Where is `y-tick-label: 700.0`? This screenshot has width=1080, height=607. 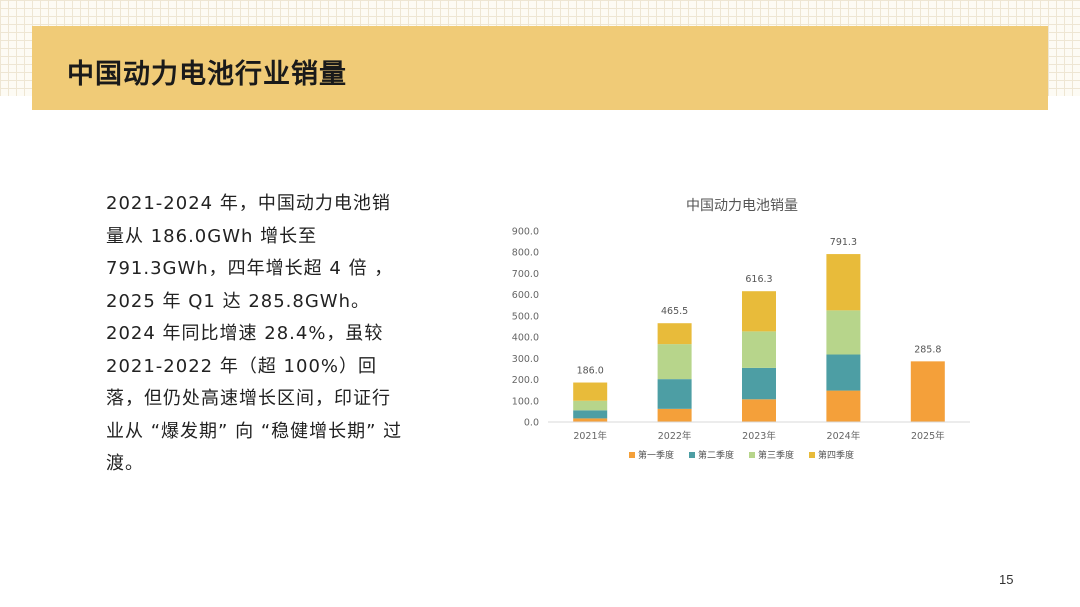
y-tick-label: 700.0 is located at coordinates (525, 274).